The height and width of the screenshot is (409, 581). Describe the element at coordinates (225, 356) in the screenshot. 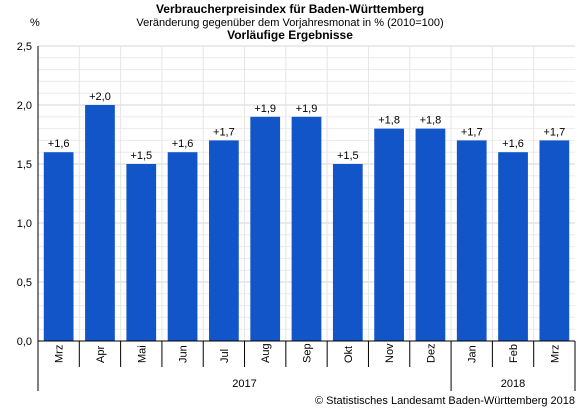

I see `x-category-label: Jul` at that location.